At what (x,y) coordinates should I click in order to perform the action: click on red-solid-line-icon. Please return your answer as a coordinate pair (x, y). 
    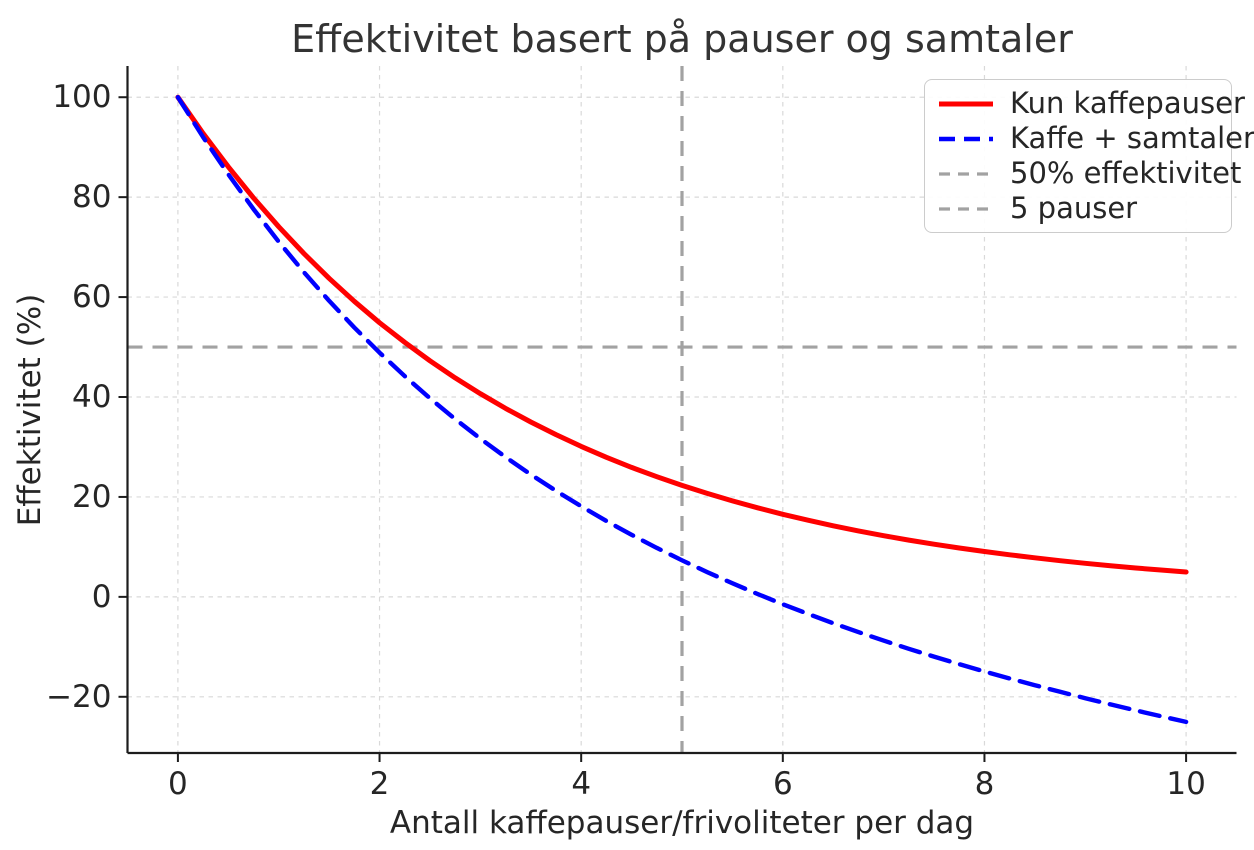
    Looking at the image, I should click on (966, 103).